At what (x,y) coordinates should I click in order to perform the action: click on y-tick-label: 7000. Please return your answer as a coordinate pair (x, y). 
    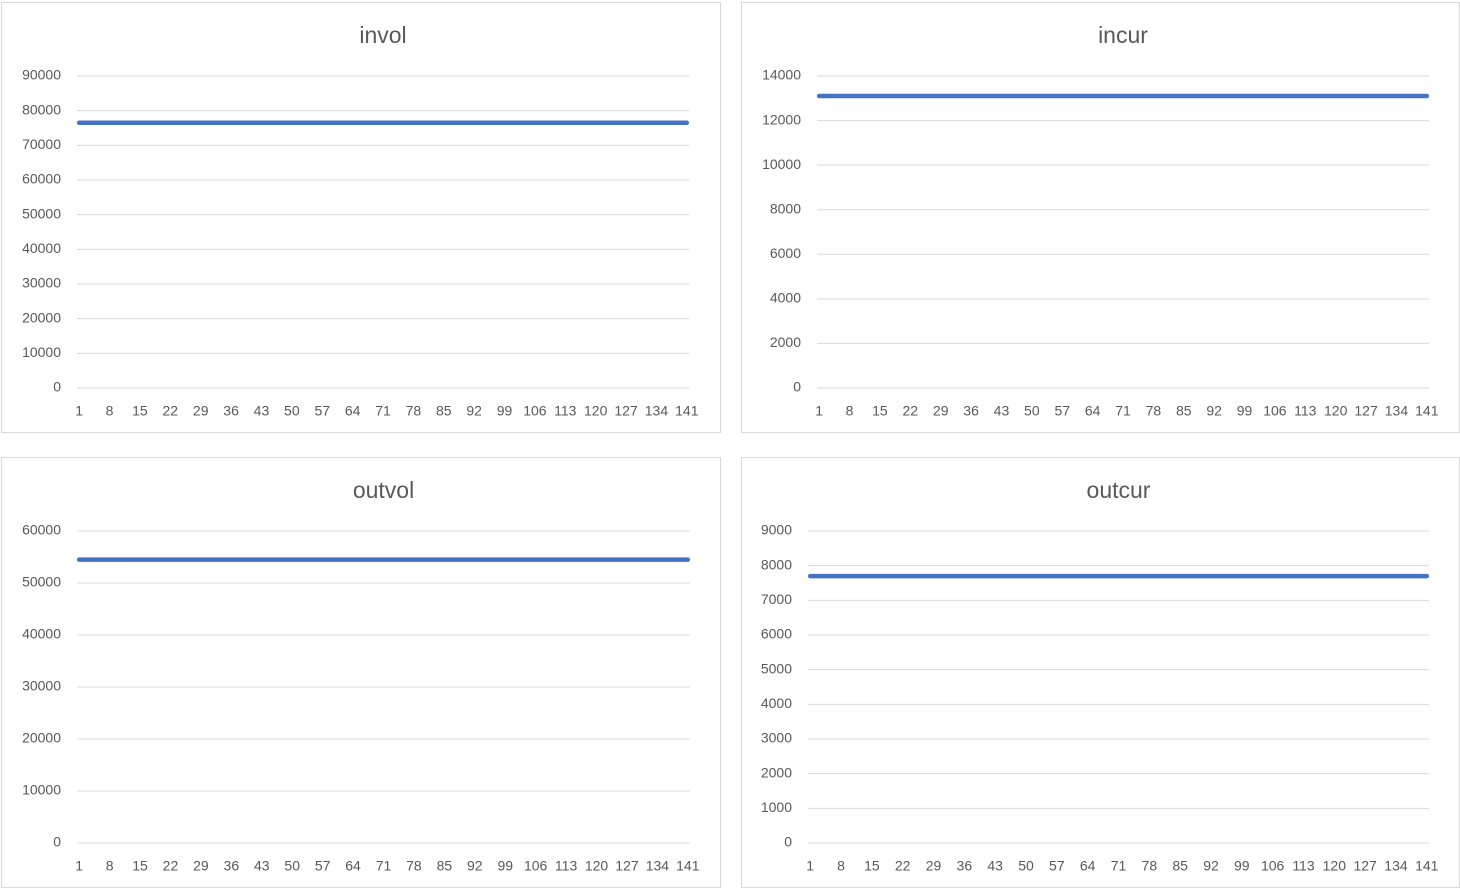
    Looking at the image, I should click on (776, 599).